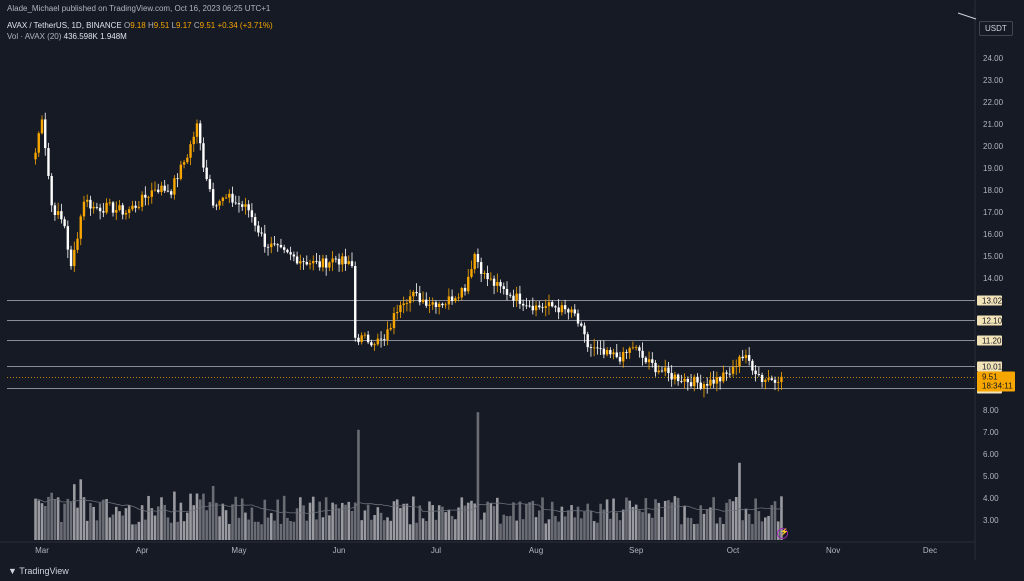  I want to click on time-tick-label: Aug, so click(536, 550).